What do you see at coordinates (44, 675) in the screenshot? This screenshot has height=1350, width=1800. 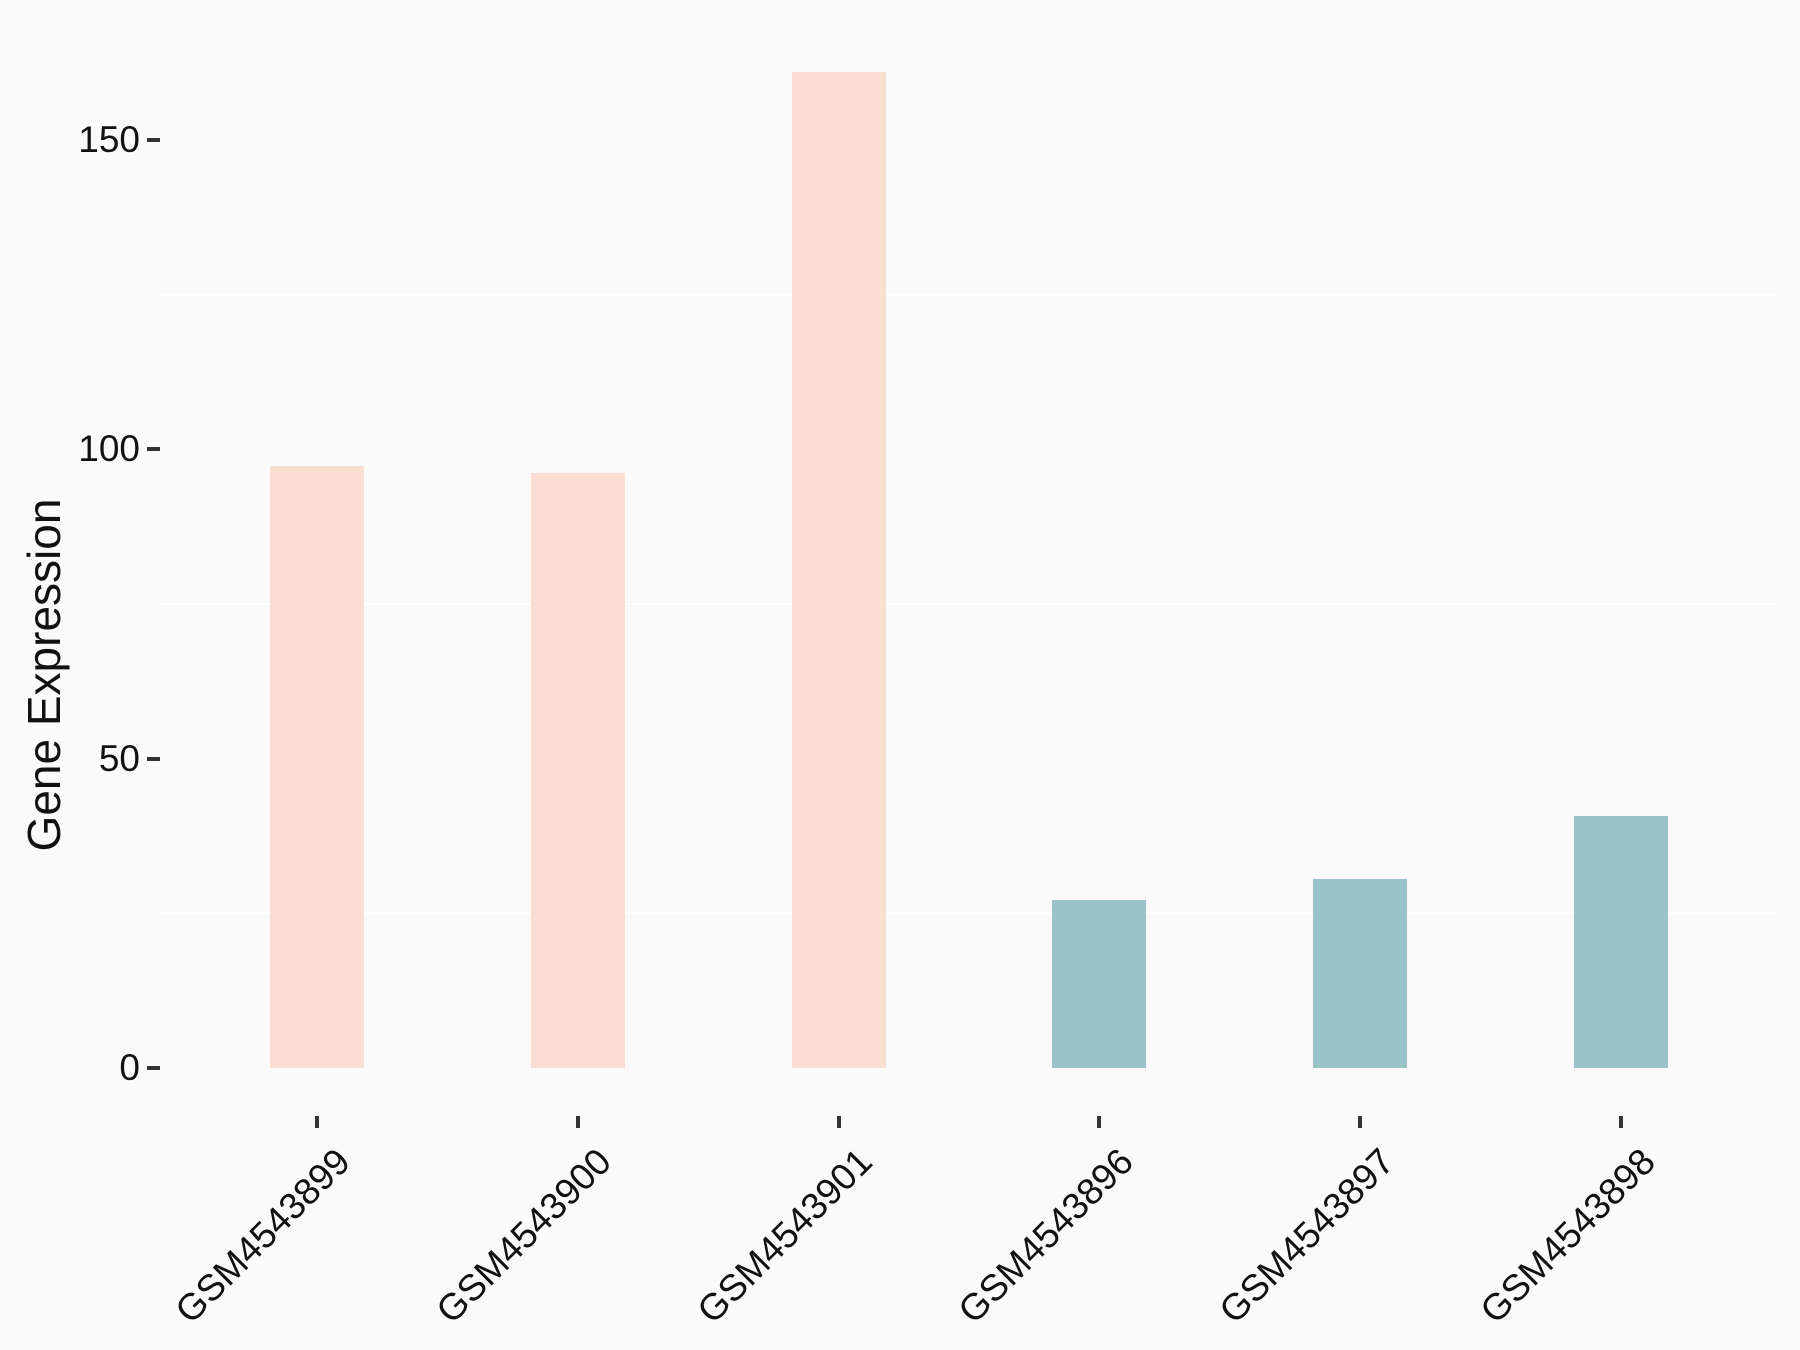 I see `y-axis-title: Gene Expression` at bounding box center [44, 675].